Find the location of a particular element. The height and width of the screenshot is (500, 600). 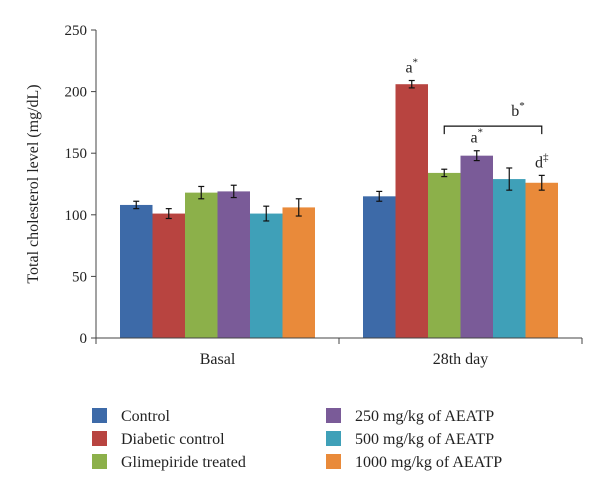

y-tick-label: 50 is located at coordinates (79, 277).